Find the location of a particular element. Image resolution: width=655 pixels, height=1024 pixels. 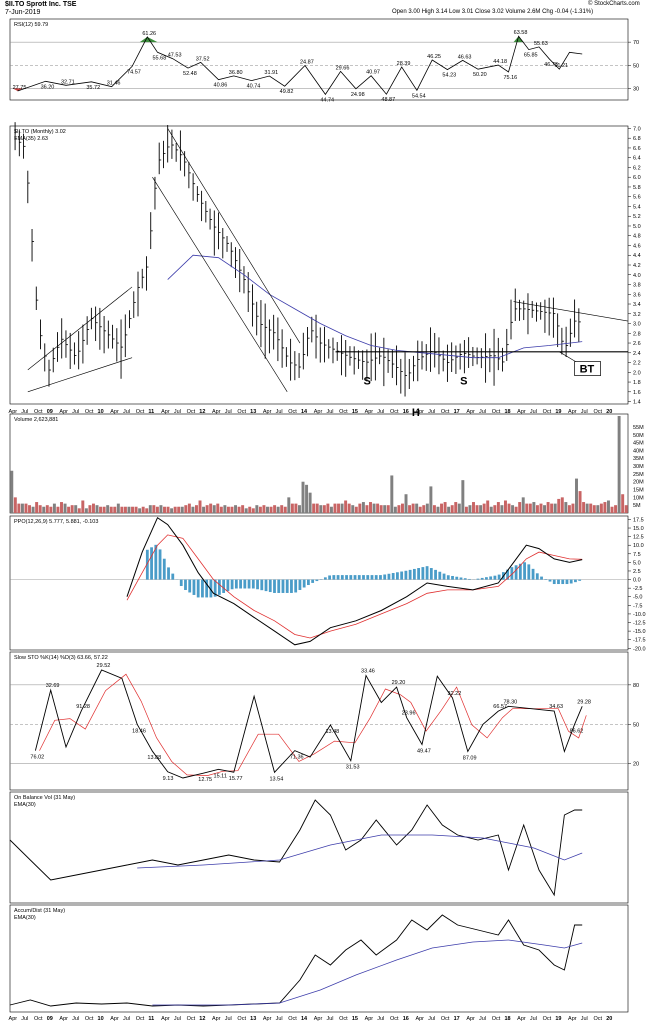

price-axis-tick-label: 6.8 is located at coordinates (637, 139).